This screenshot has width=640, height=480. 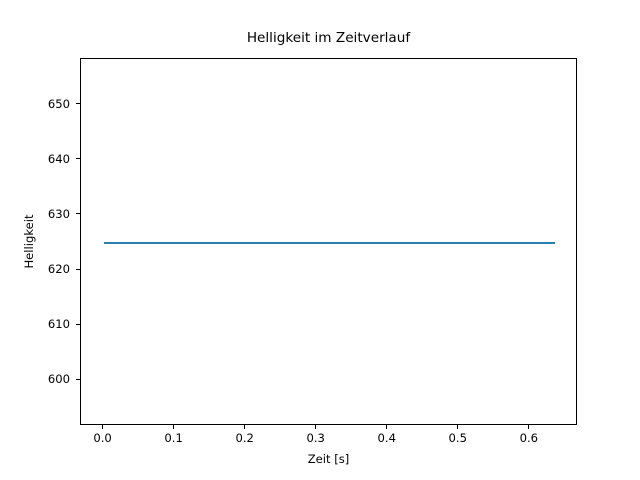 What do you see at coordinates (173, 438) in the screenshot?
I see `x-tick-label: 0.1` at bounding box center [173, 438].